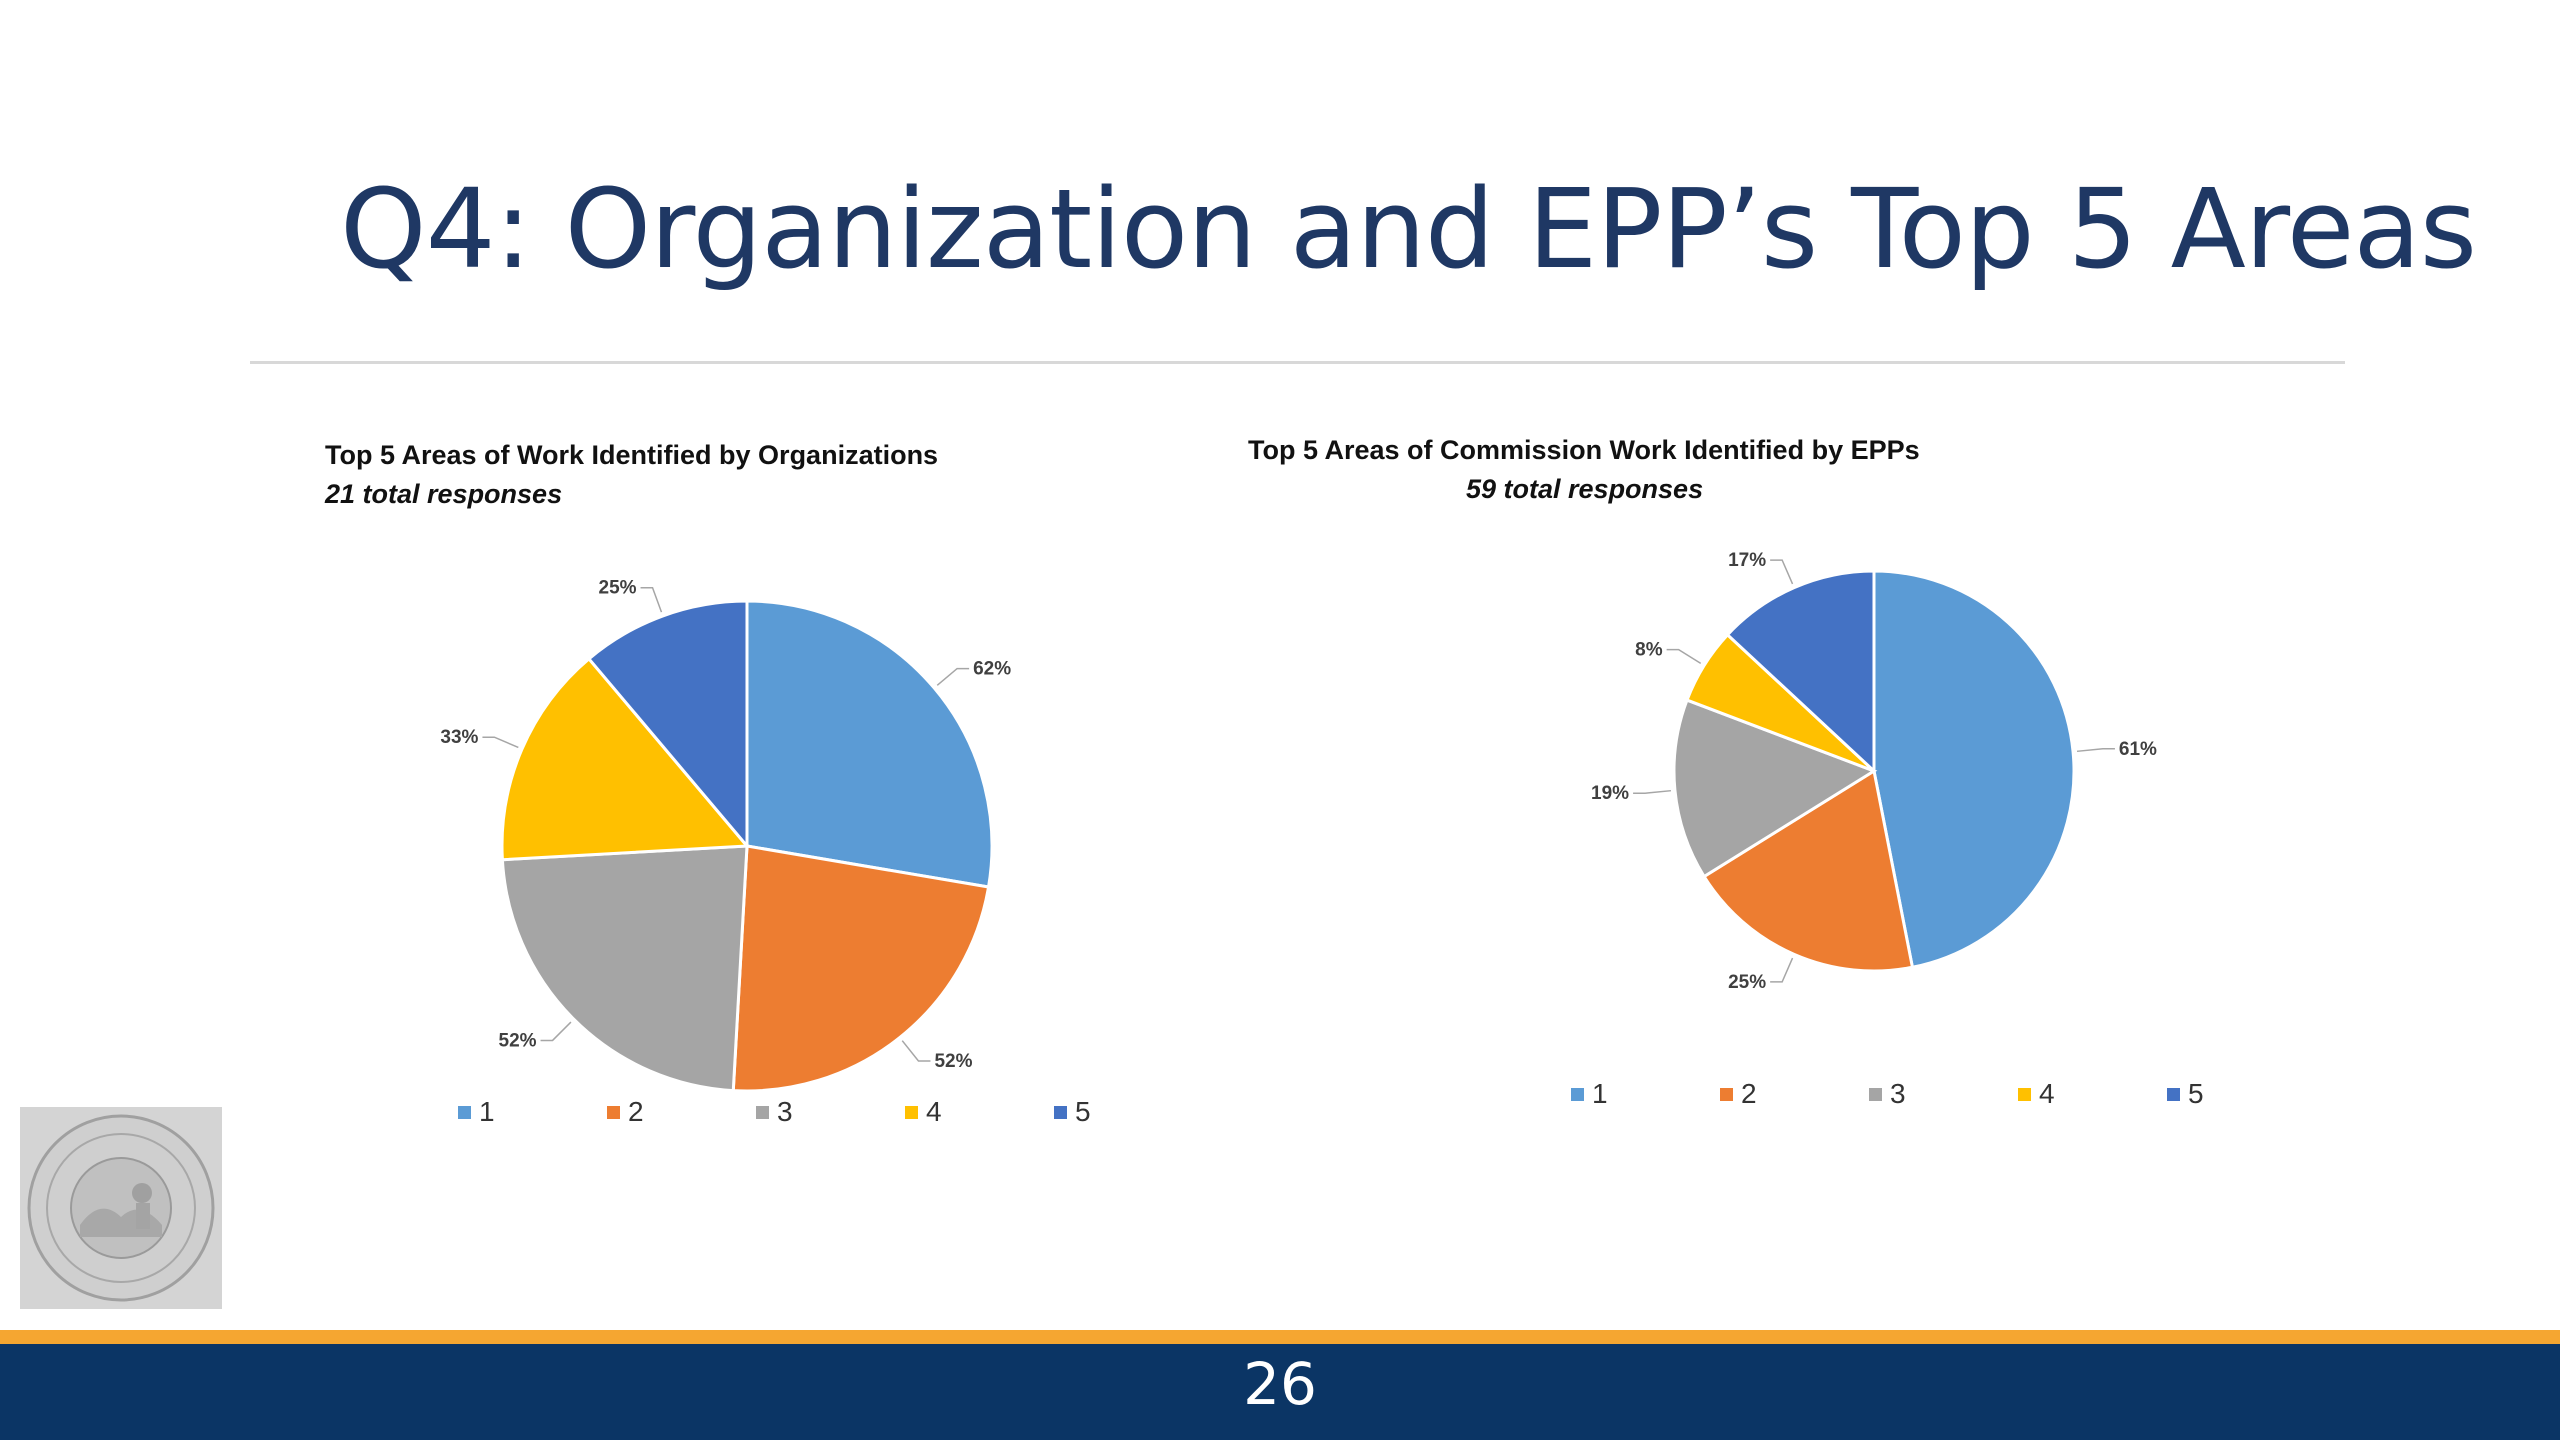 The image size is (2560, 1440). I want to click on chart-1-legend-label-1: 1, so click(487, 1111).